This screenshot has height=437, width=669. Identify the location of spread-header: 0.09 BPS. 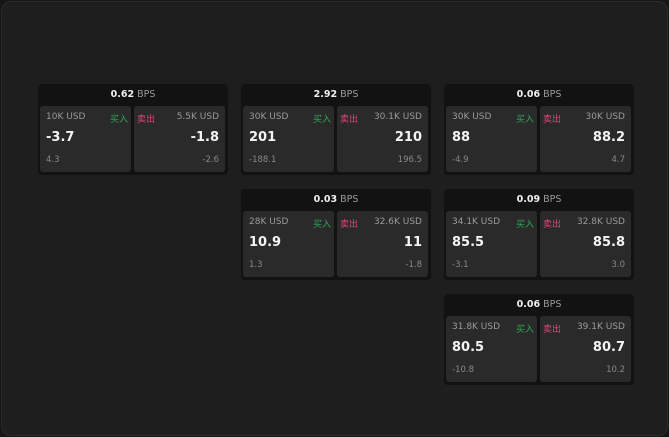
(539, 199).